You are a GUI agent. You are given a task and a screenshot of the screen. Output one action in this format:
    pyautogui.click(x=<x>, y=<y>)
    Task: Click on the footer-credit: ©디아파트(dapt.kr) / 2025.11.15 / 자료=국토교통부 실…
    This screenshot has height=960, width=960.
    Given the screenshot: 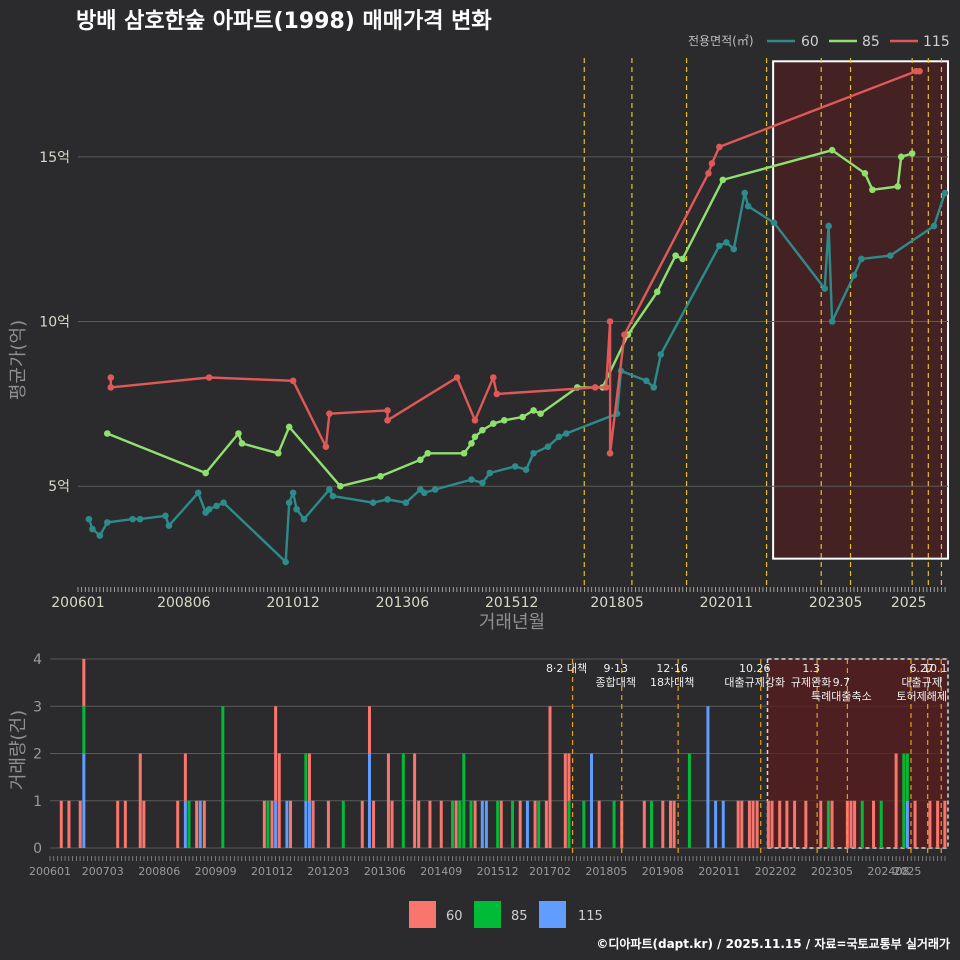 What is the action you would take?
    pyautogui.click(x=773, y=943)
    